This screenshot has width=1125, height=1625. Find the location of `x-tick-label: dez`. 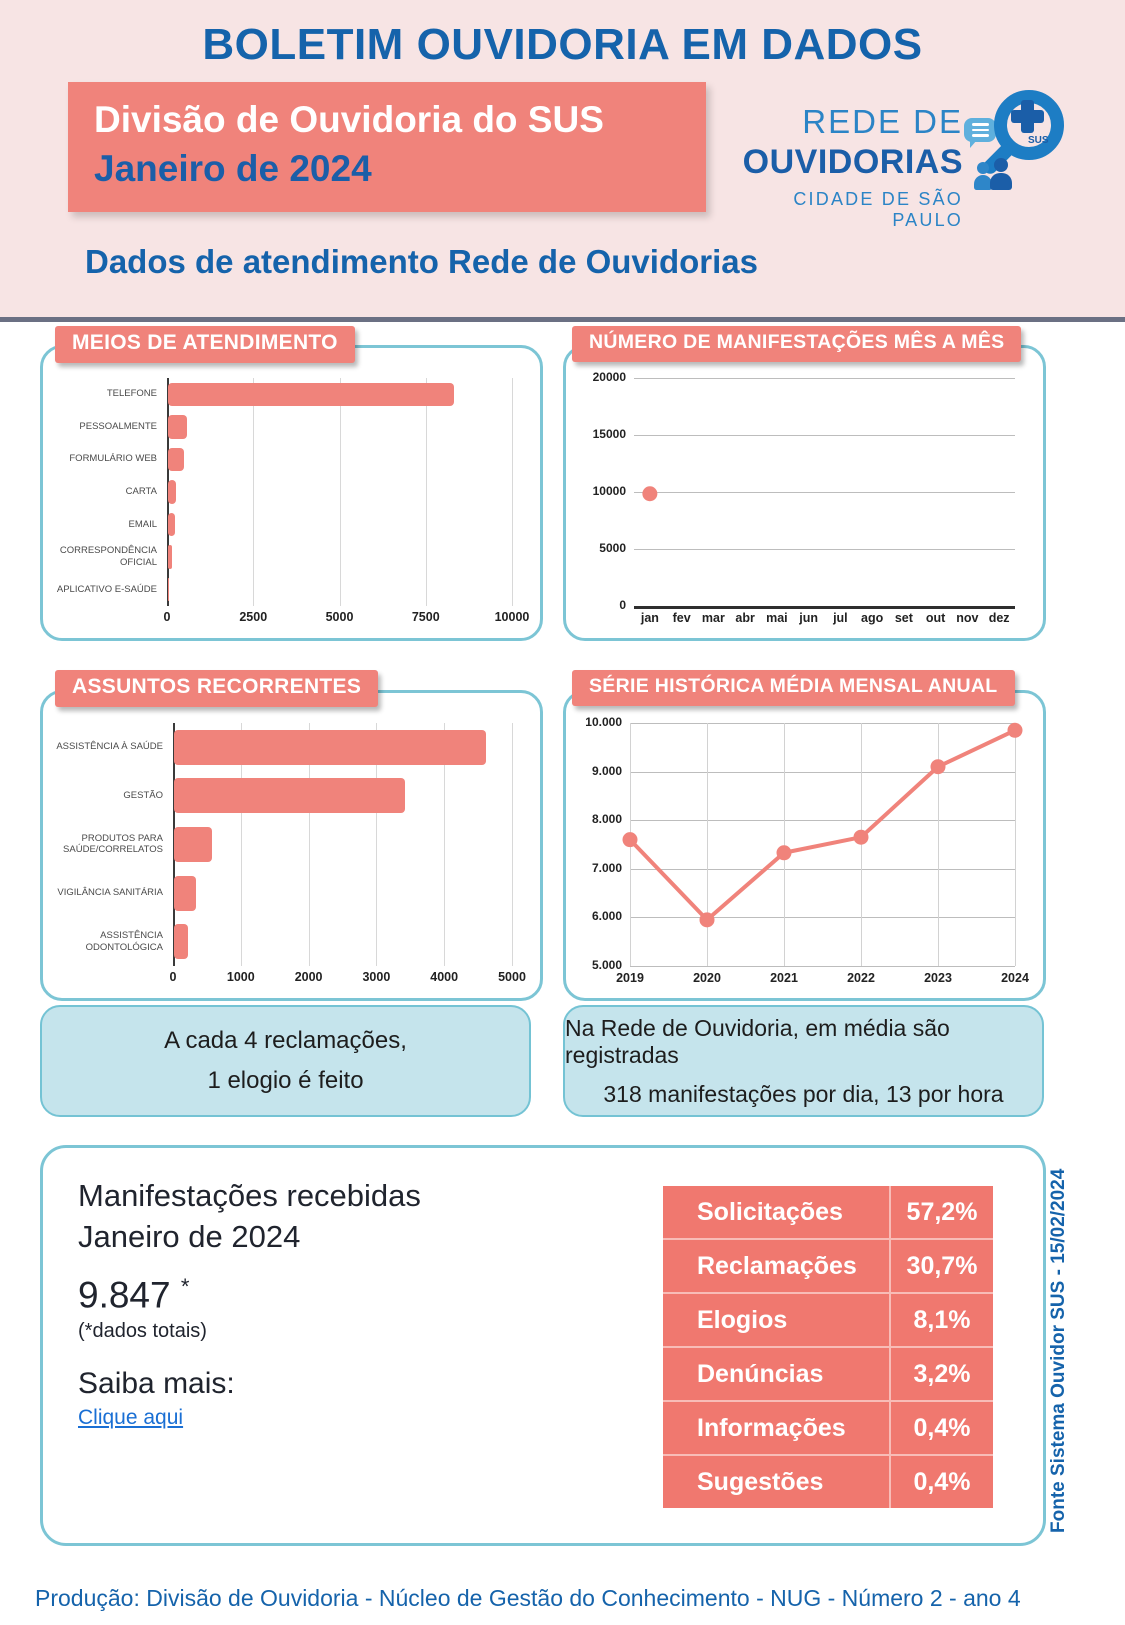

x-tick-label: dez is located at coordinates (999, 618).